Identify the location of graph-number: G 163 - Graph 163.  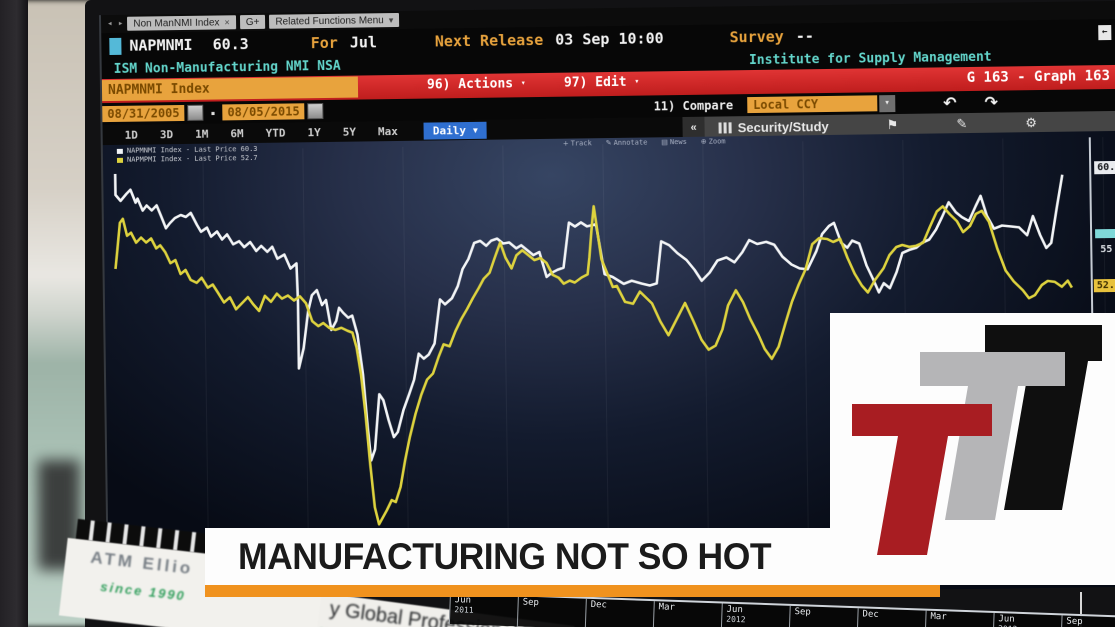
(1038, 77).